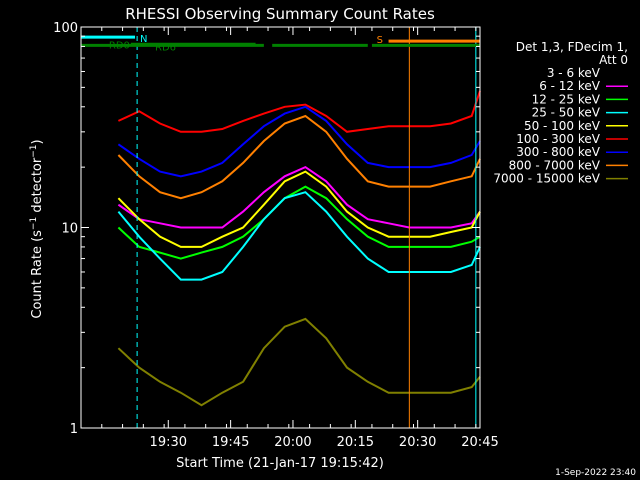 The width and height of the screenshot is (640, 480). What do you see at coordinates (69, 229) in the screenshot?
I see `y-tick-label-2: 10` at bounding box center [69, 229].